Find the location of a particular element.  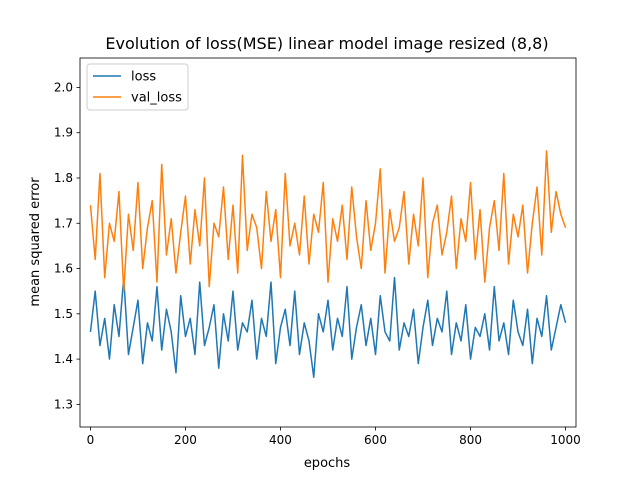

y-tick-label: 1.8 is located at coordinates (63, 178).